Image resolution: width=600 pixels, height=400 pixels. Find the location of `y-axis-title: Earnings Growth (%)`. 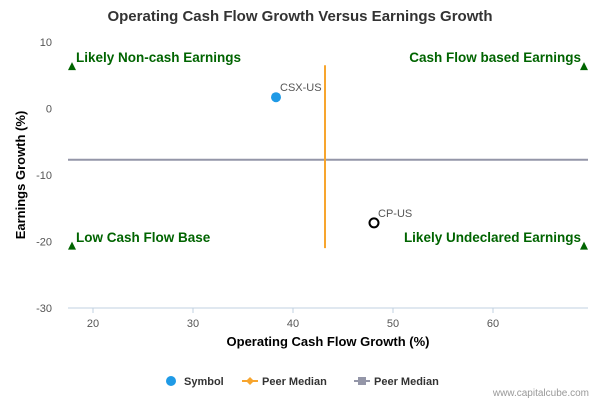

y-axis-title: Earnings Growth (%) is located at coordinates (20, 175).